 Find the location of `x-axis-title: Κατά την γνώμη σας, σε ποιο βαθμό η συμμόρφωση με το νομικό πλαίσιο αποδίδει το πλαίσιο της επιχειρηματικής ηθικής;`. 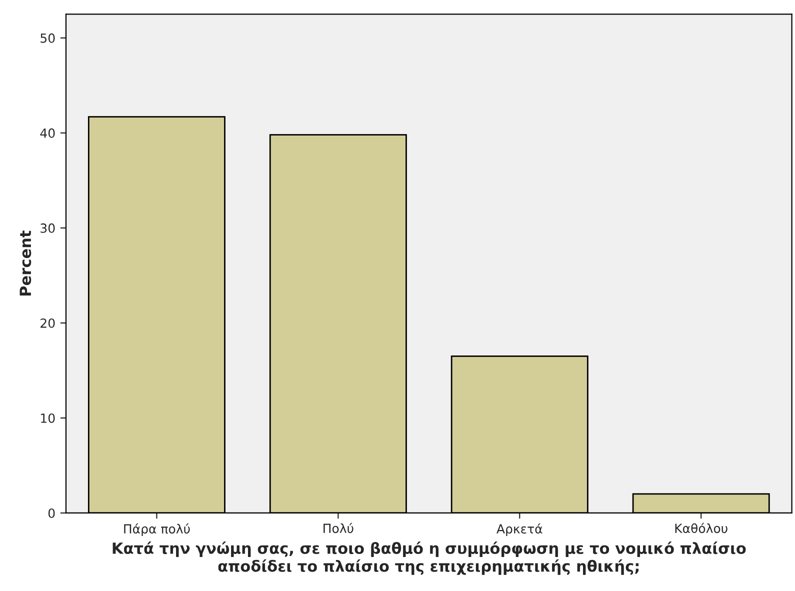

x-axis-title: Κατά την γνώμη σας, σε ποιο βαθμό η συμμόρφωση με το νομικό πλαίσιο αποδίδει το πλαίσιο της επιχειρηματικής ηθικής; is located at coordinates (429, 558).